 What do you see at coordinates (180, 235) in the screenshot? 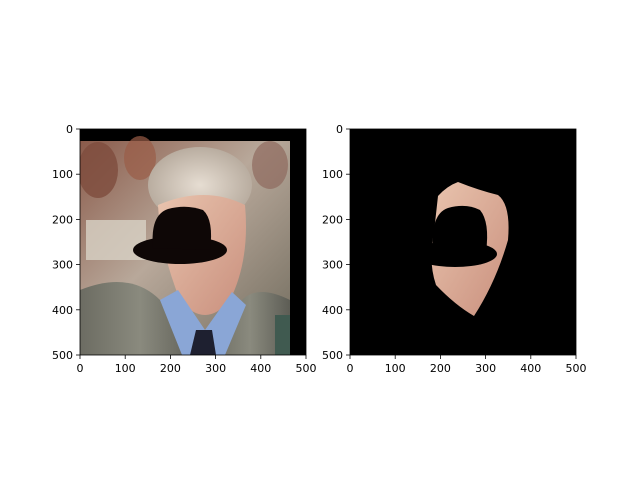
I see `hat-occluder` at bounding box center [180, 235].